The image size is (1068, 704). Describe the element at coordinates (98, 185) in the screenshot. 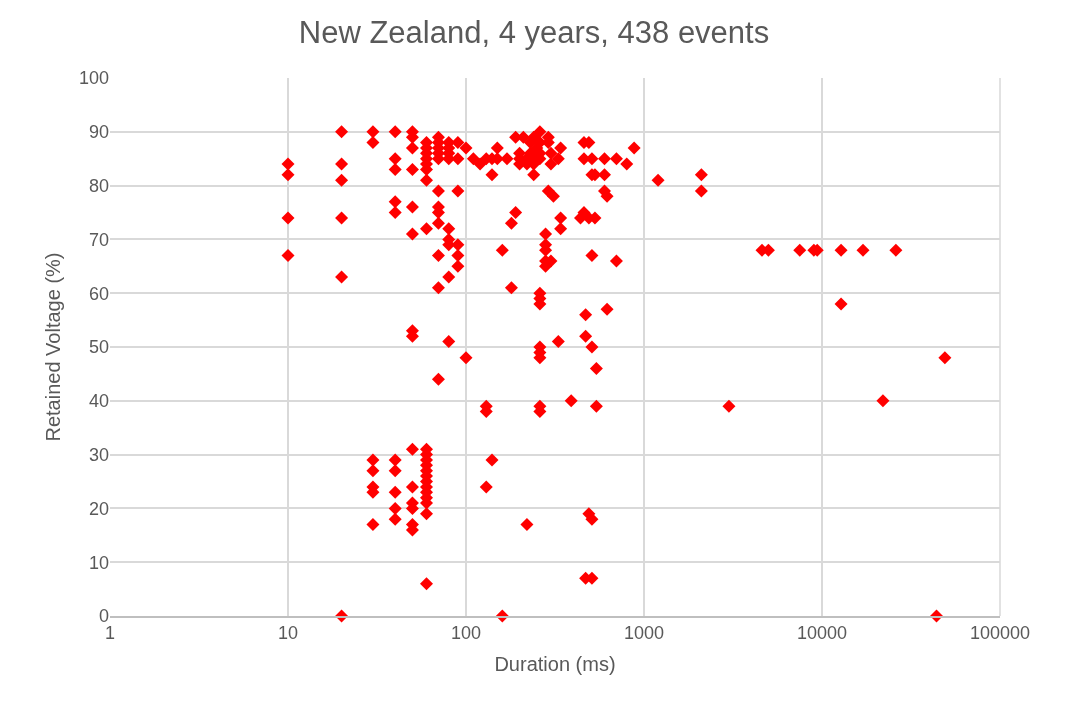

I see `y-tick-label: 80` at that location.